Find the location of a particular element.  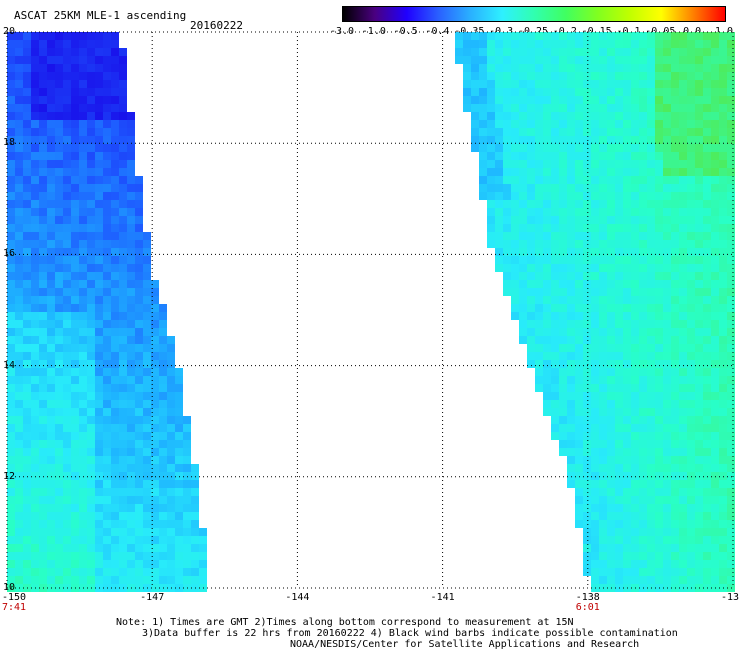

colorbar-label: -0.5 is located at coordinates (405, 31).